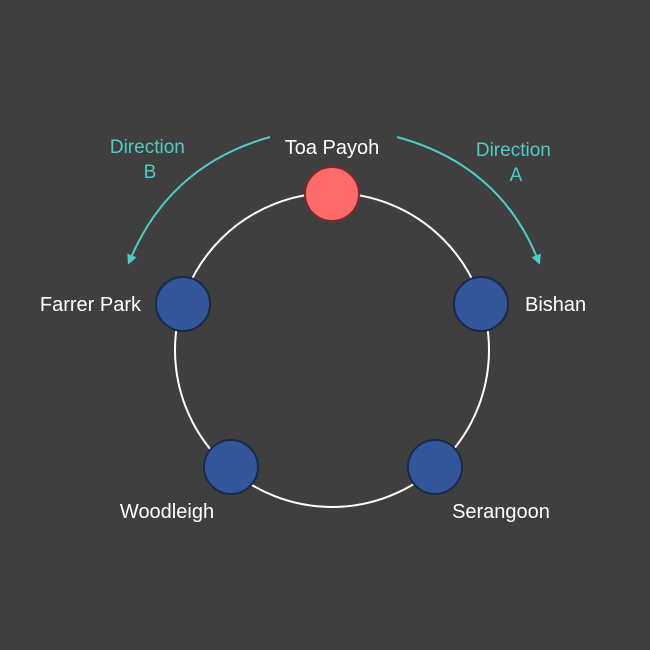 This screenshot has height=650, width=650. I want to click on station-farrer-park: Farrer Park, so click(125, 304).